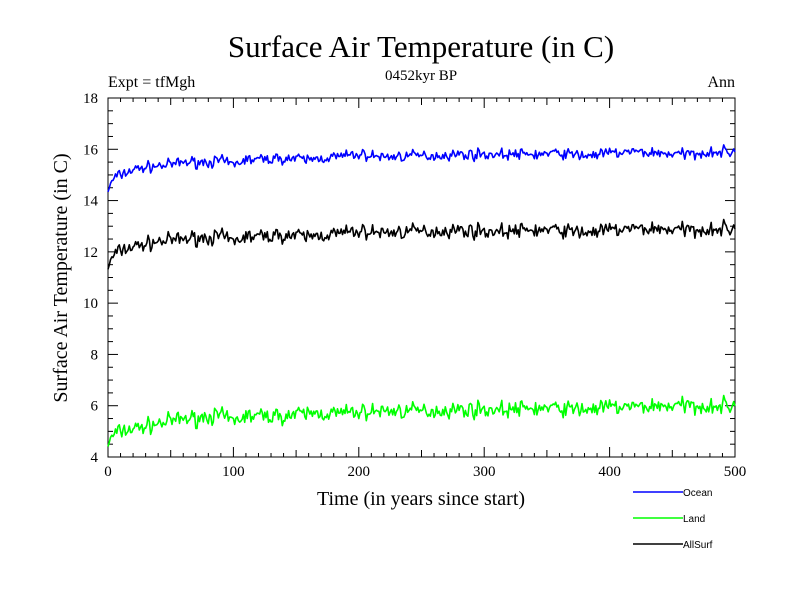 The height and width of the screenshot is (600, 800). I want to click on y-tick-label: 10, so click(90, 304).